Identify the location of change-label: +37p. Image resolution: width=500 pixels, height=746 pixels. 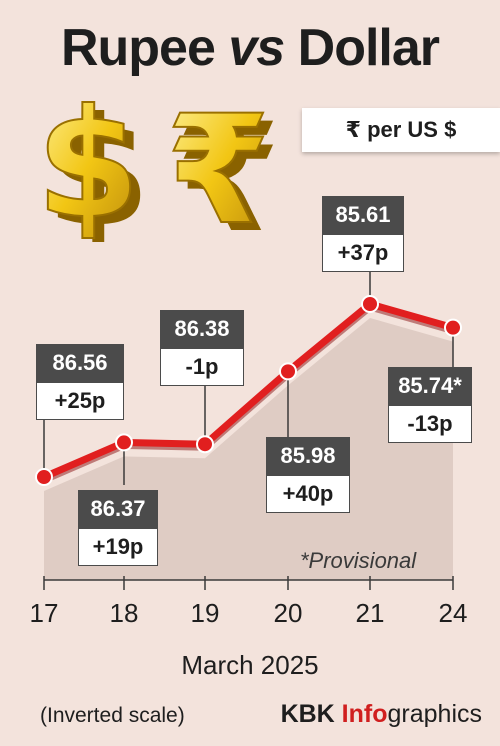
(363, 253).